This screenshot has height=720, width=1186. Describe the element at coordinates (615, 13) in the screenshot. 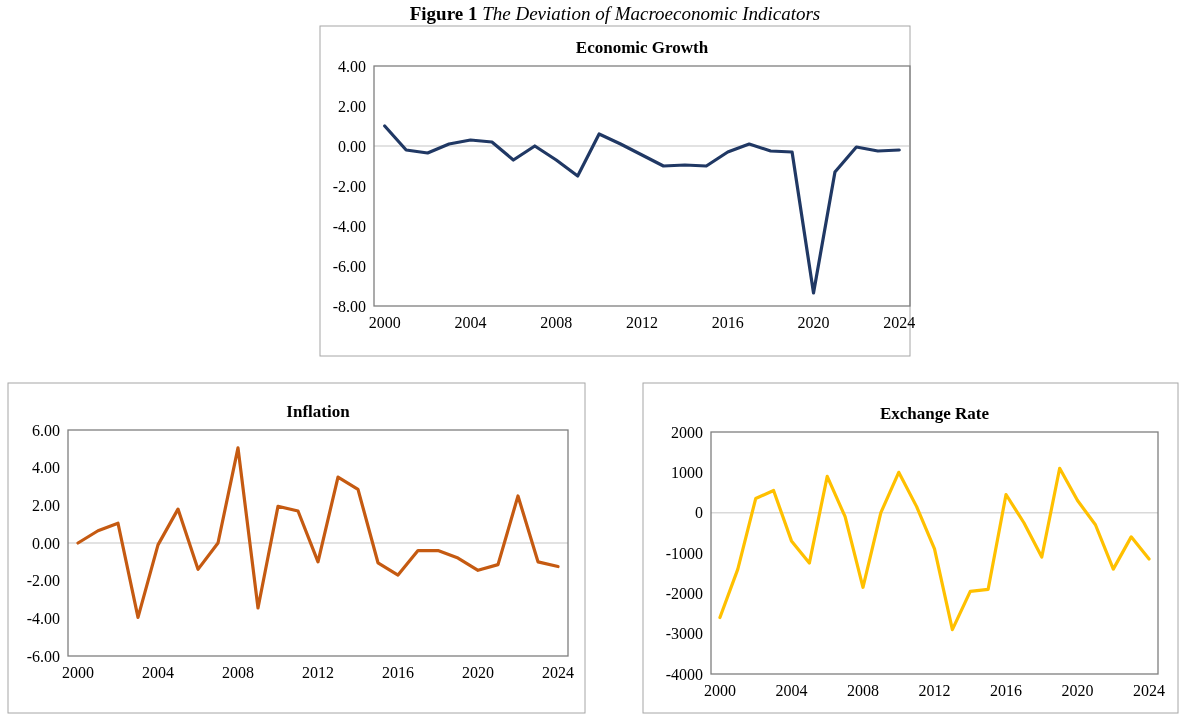

I see `caption: Figure 1 The Deviation of Macroeconomic Indicators` at that location.